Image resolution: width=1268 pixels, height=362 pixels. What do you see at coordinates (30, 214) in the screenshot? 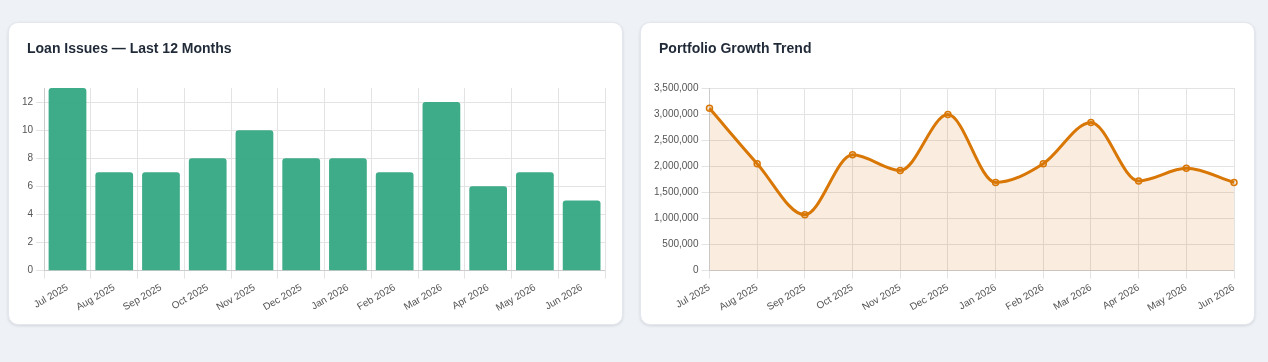
I see `y-tick-label: 4` at bounding box center [30, 214].